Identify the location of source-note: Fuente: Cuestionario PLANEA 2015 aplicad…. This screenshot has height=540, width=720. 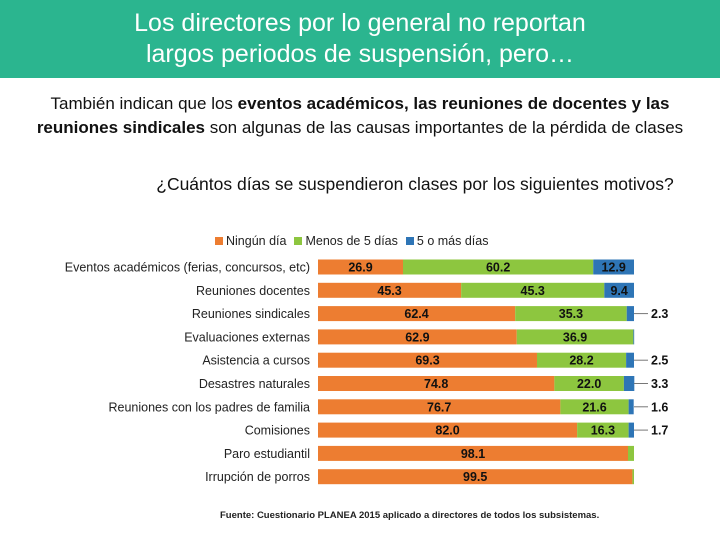
(410, 515).